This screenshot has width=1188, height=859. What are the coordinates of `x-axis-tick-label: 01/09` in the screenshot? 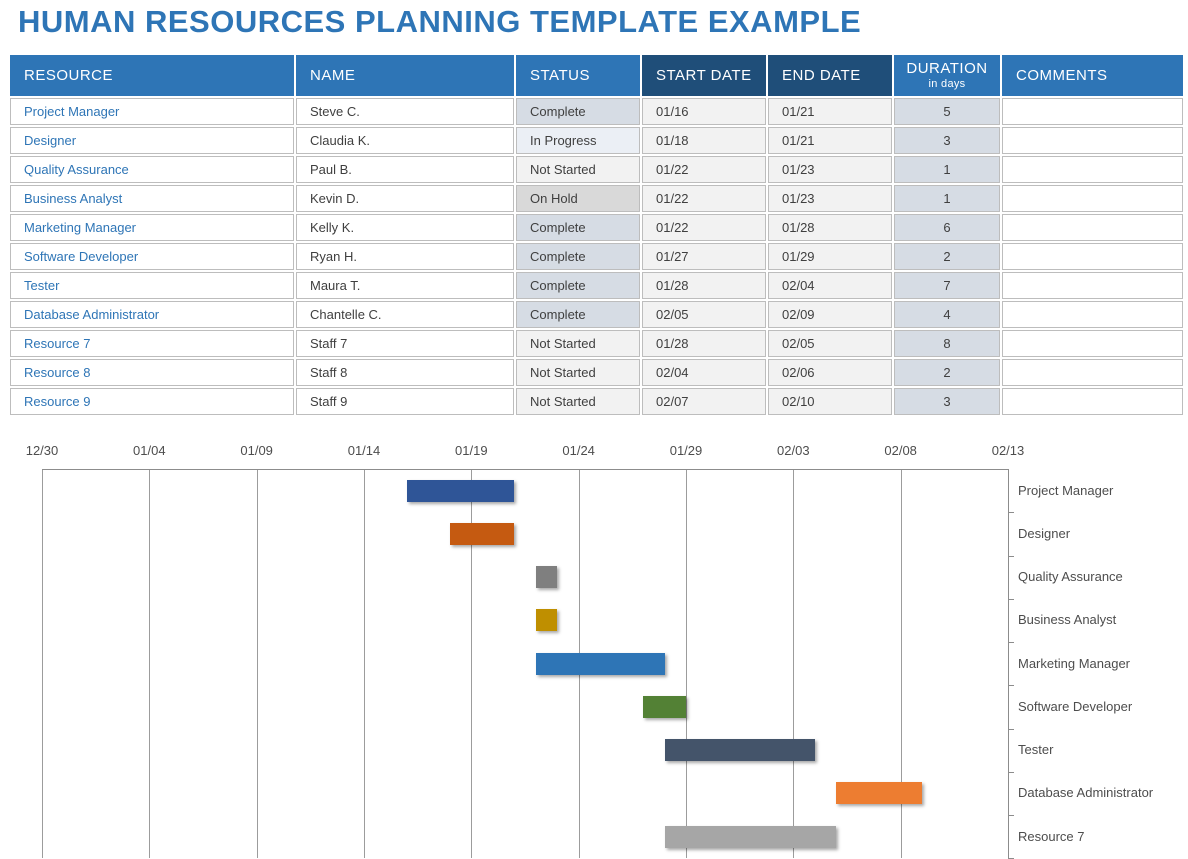 It's located at (256, 450).